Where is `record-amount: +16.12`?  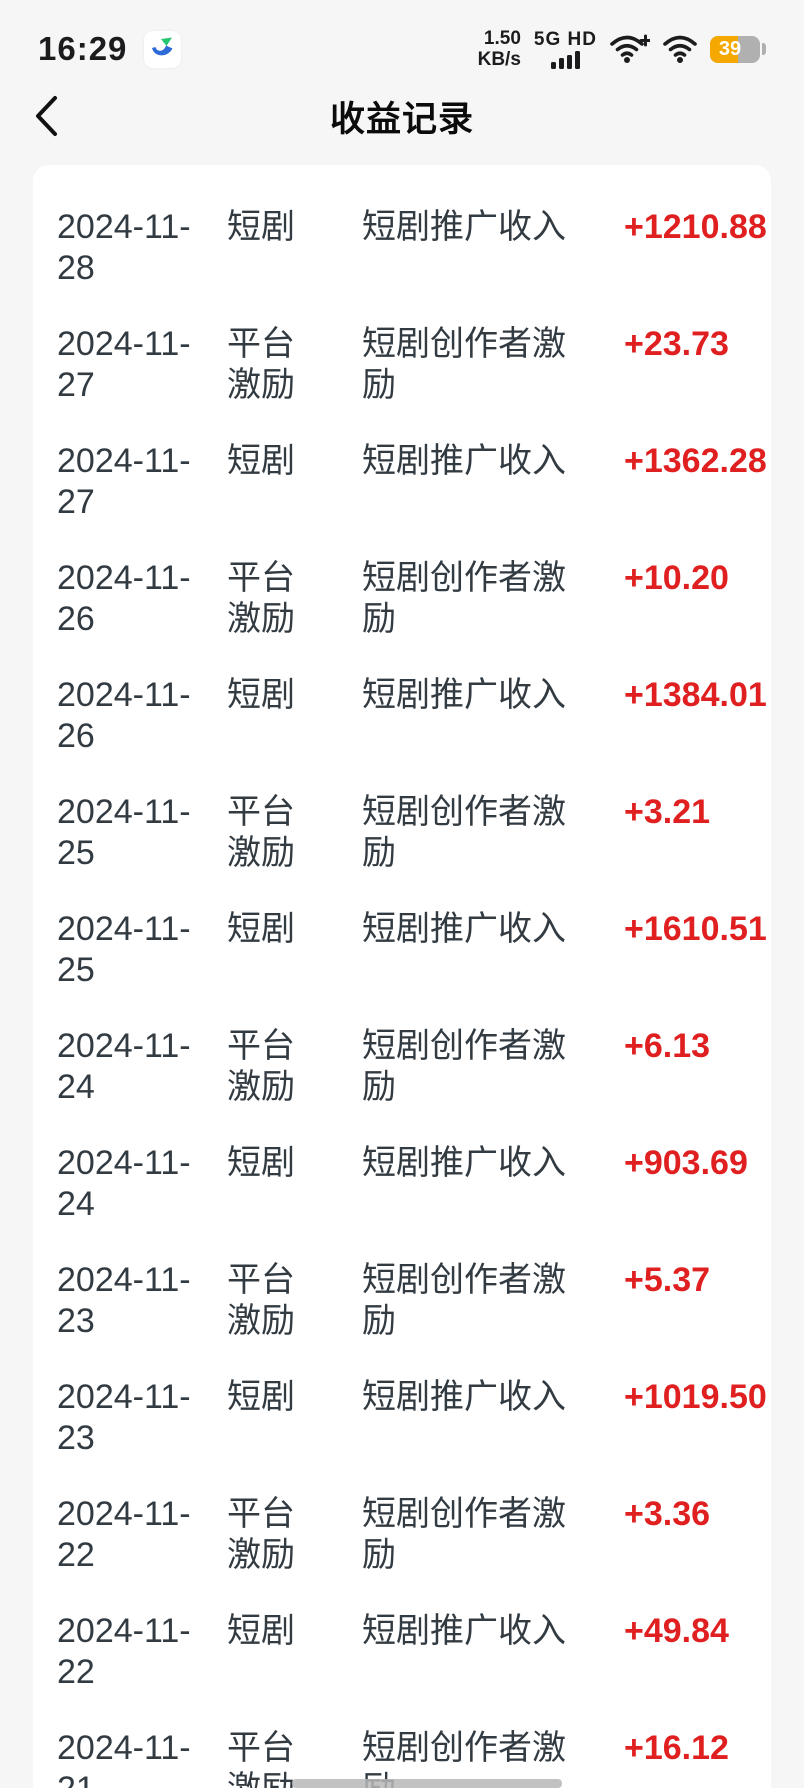
record-amount: +16.12 is located at coordinates (676, 1748).